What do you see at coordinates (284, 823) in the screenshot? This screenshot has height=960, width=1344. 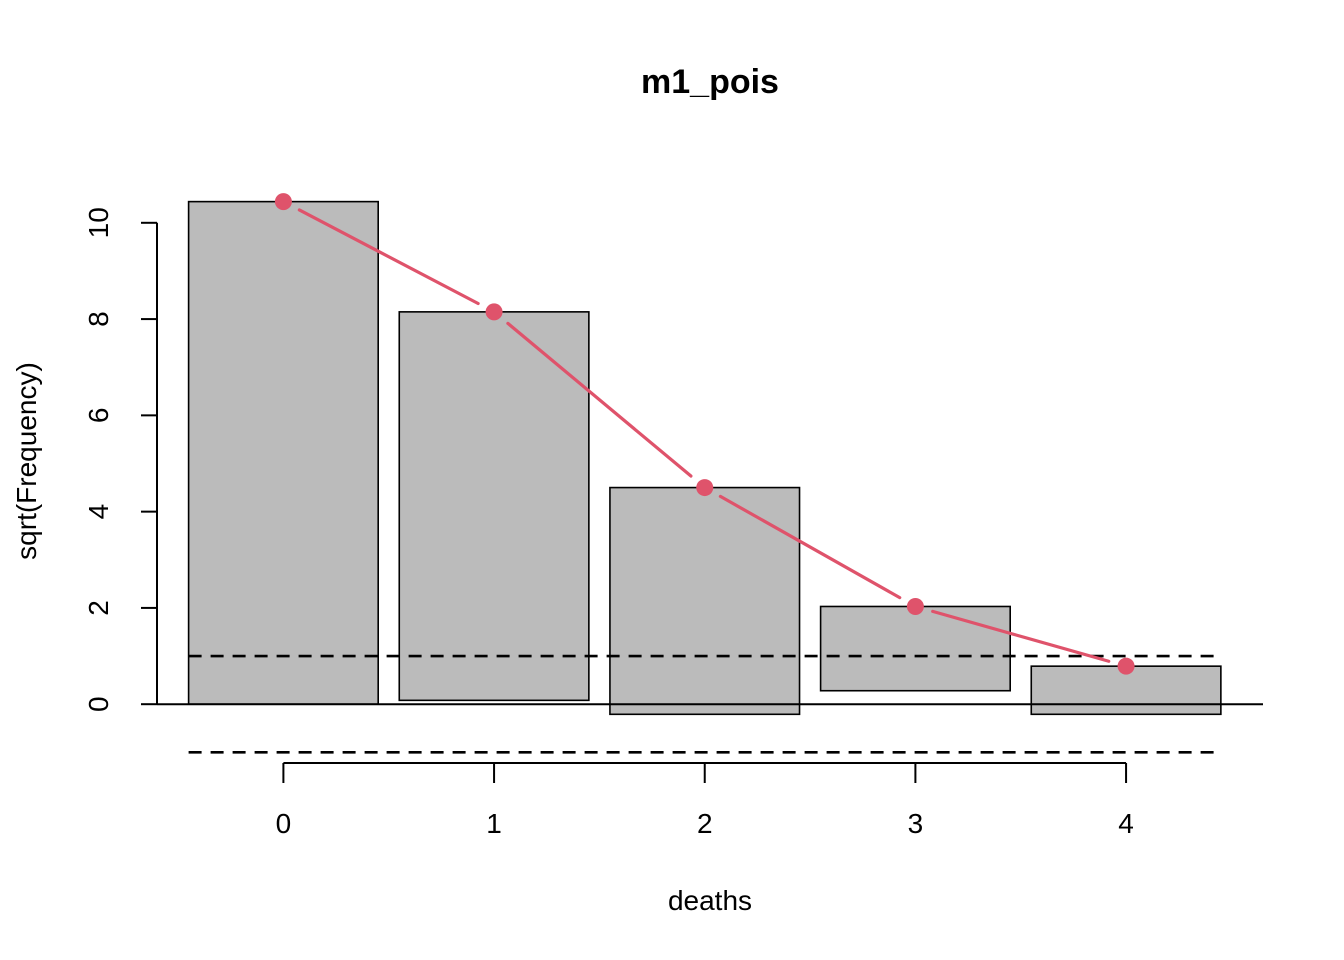 I see `x-tick-label-0: 0` at bounding box center [284, 823].